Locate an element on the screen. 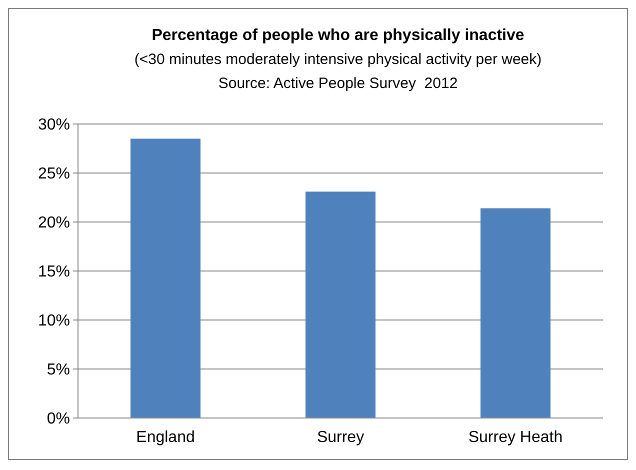 The width and height of the screenshot is (636, 470). y-tick-label: 10% is located at coordinates (54, 321).